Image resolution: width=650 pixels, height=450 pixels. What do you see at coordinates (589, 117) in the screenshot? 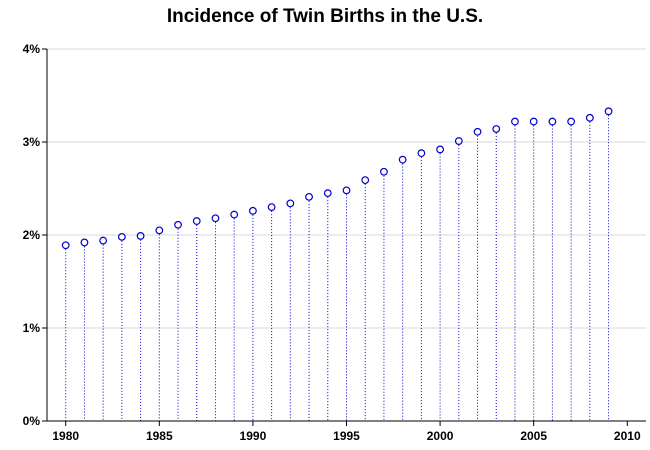
I see `data-point-2008` at bounding box center [589, 117].